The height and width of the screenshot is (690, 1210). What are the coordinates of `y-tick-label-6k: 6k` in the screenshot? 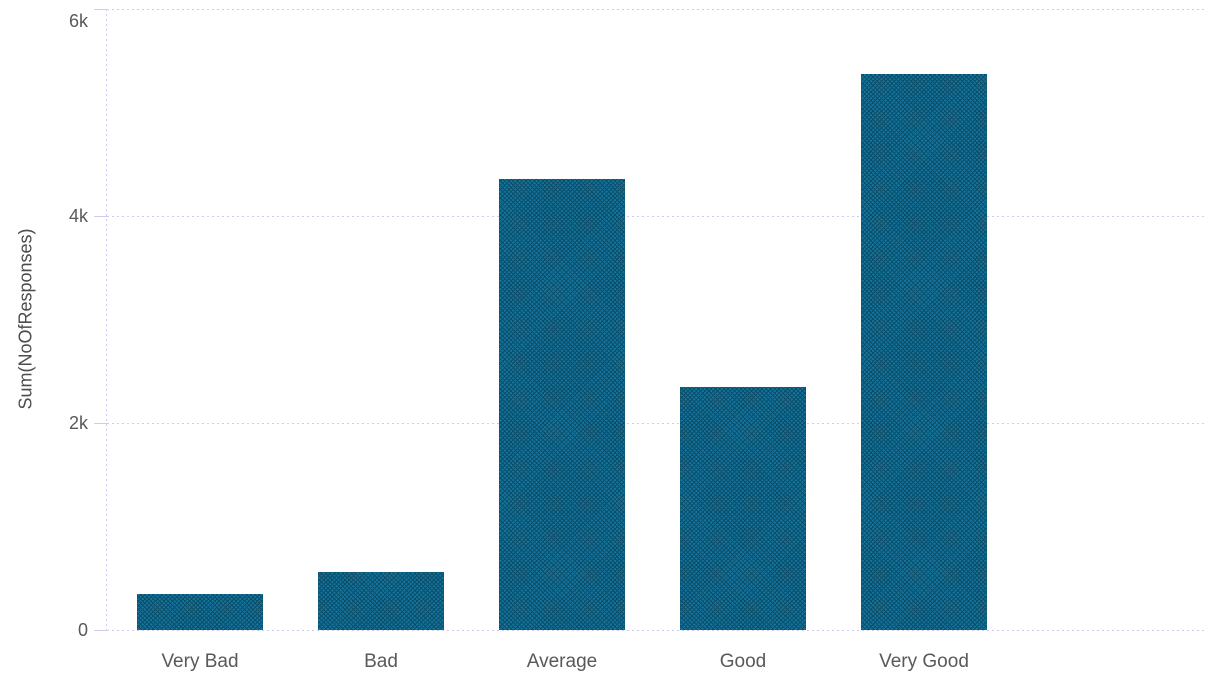 It's located at (78, 21).